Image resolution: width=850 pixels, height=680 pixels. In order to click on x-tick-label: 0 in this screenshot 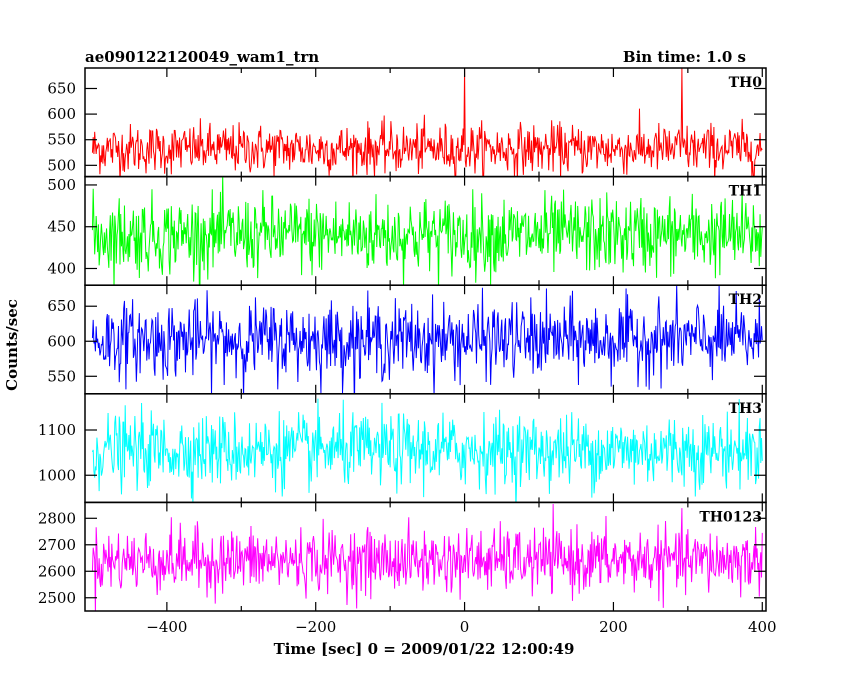, I will do `click(465, 627)`.